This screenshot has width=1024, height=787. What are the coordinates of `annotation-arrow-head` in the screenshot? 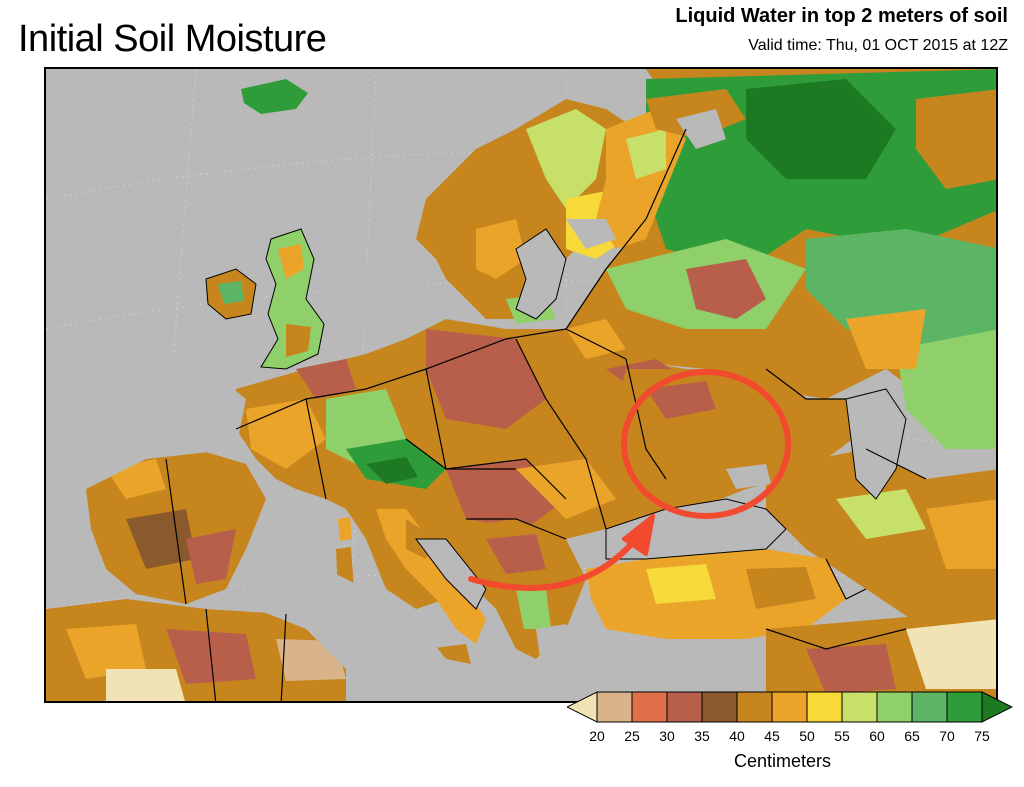 It's located at (638, 535).